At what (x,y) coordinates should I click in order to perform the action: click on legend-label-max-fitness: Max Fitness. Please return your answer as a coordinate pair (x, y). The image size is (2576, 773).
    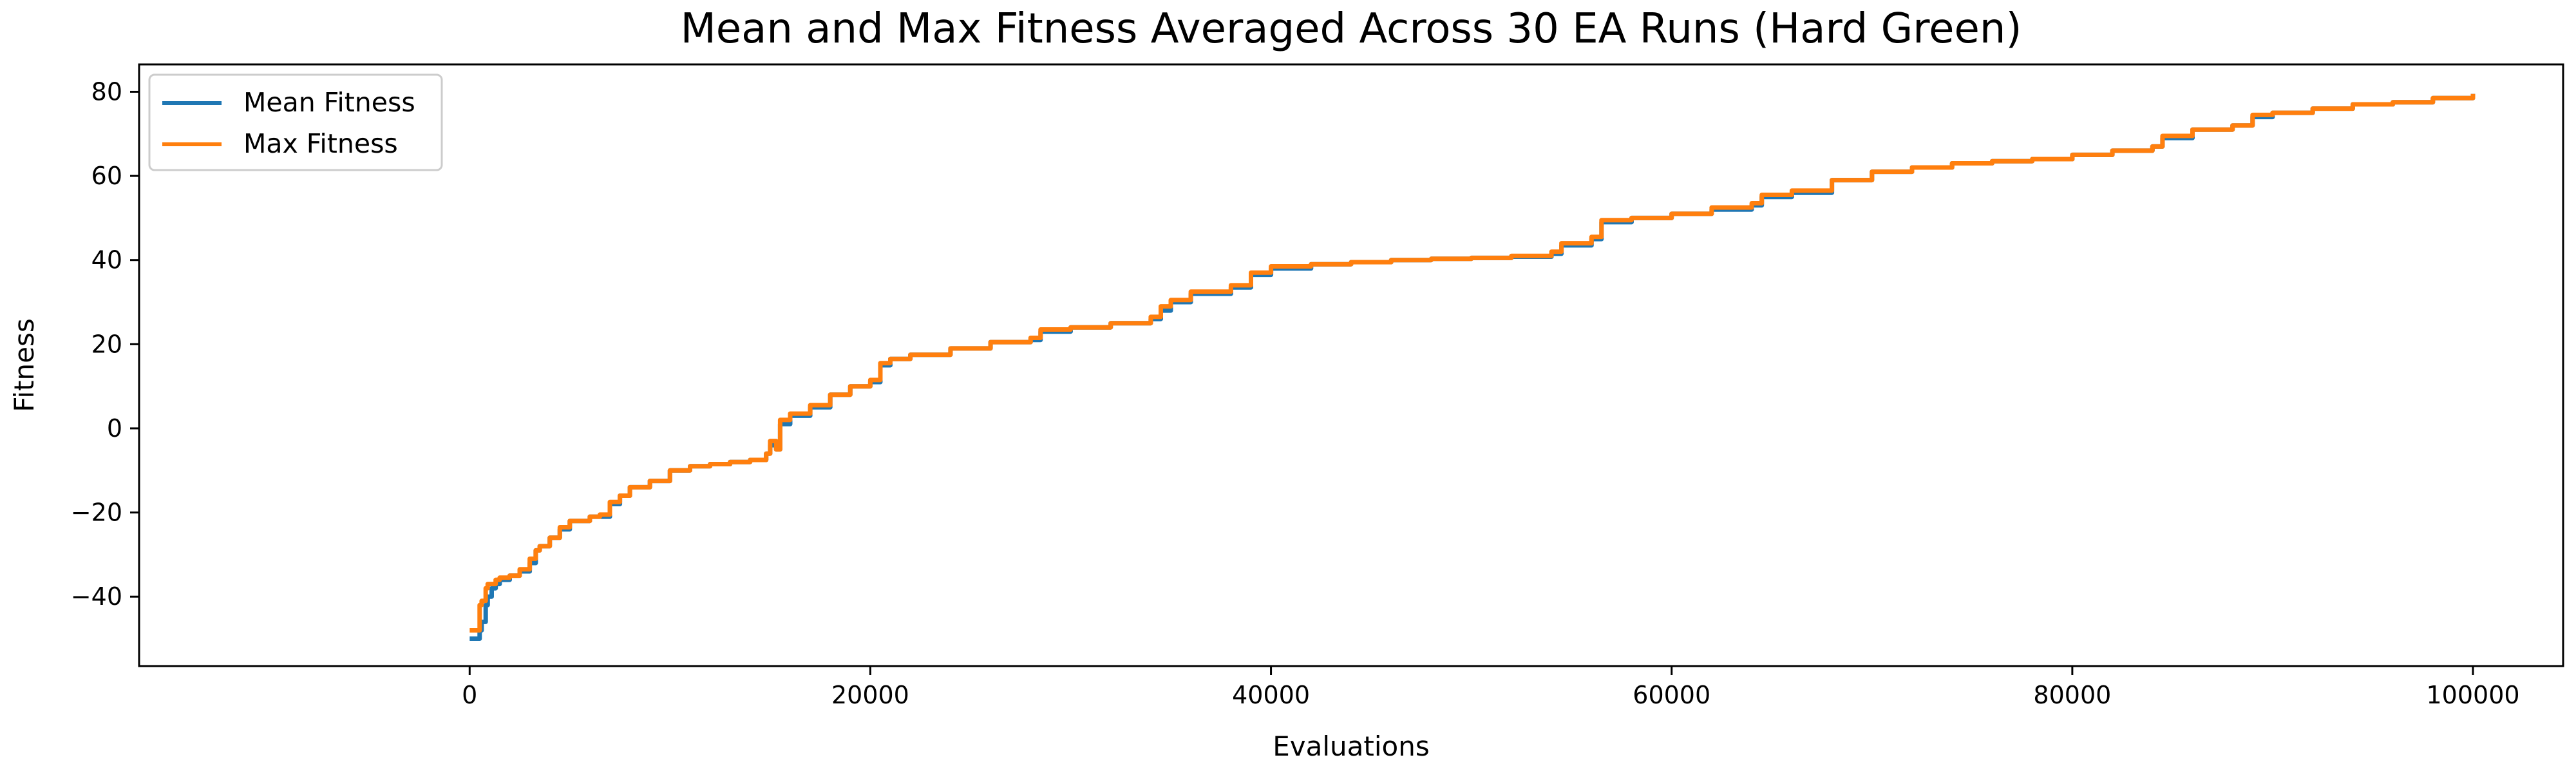
    Looking at the image, I should click on (320, 143).